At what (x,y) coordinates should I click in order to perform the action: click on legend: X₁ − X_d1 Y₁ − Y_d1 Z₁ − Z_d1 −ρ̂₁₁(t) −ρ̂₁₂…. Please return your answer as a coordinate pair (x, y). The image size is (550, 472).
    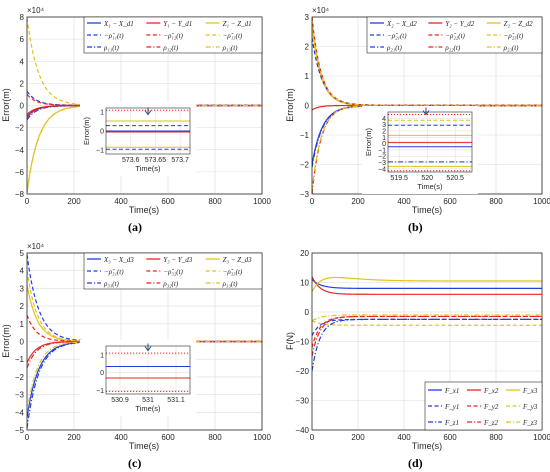
    Looking at the image, I should click on (173, 35).